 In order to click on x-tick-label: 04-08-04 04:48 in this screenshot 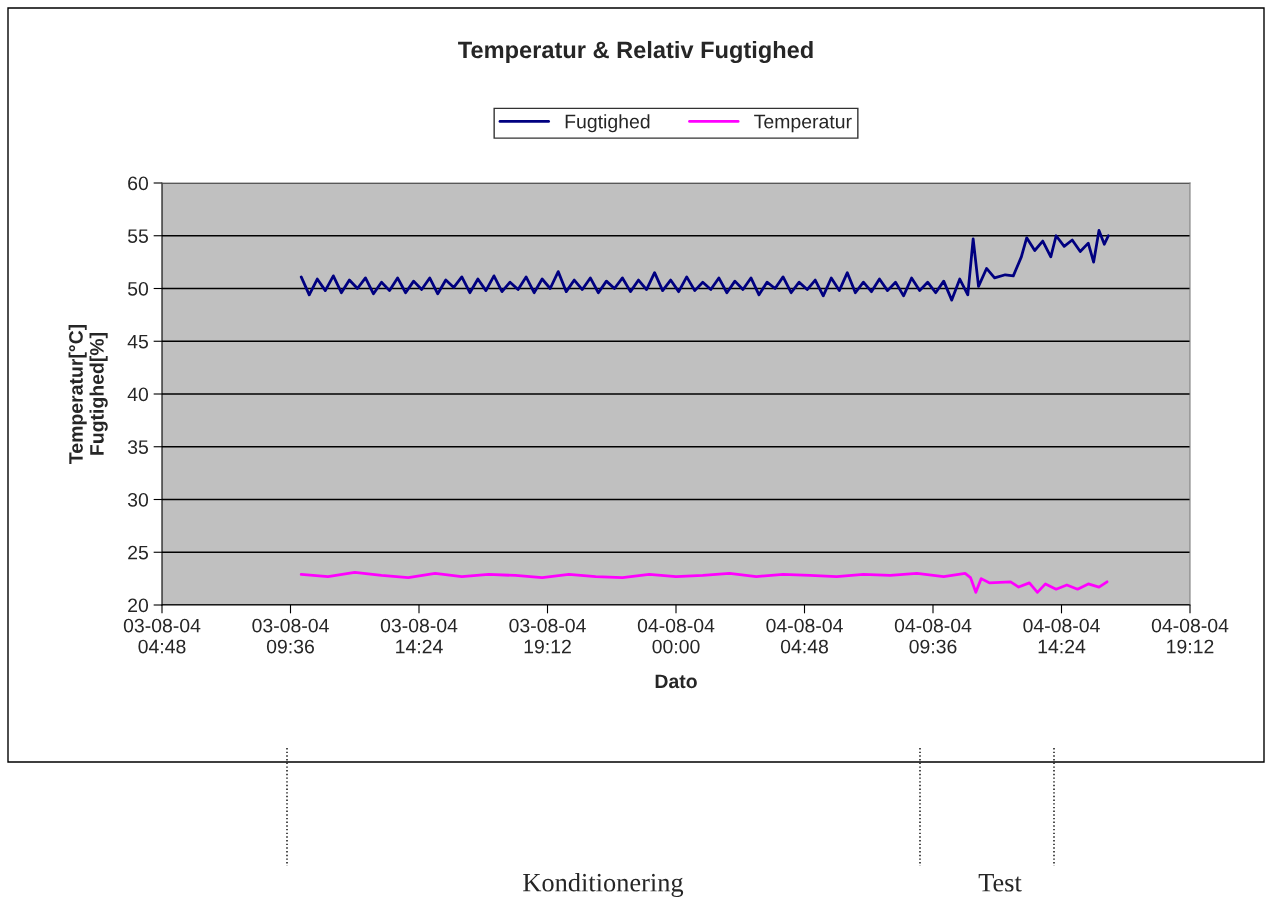, I will do `click(804, 636)`.